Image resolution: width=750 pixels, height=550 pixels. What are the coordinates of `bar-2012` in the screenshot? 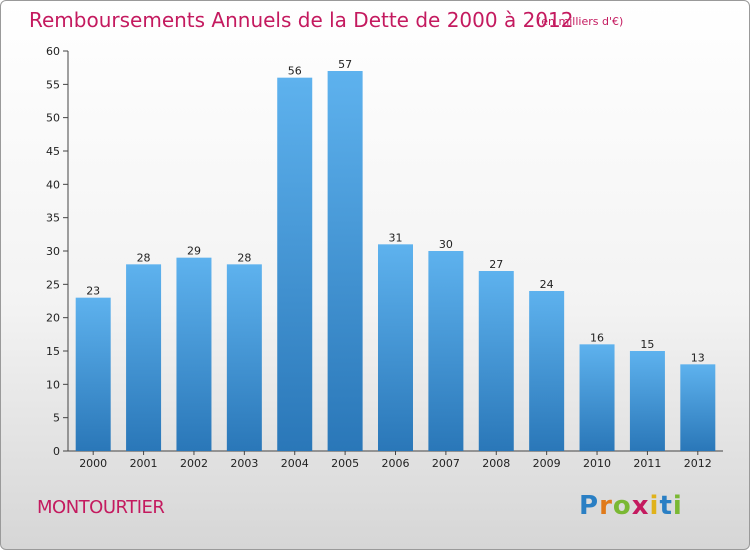 It's located at (698, 407).